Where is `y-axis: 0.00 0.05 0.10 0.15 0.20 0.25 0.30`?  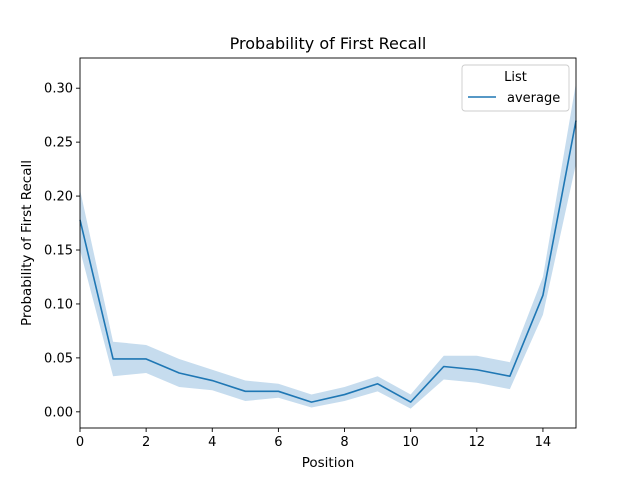 y-axis: 0.00 0.05 0.10 0.15 0.20 0.25 0.30 is located at coordinates (62, 251).